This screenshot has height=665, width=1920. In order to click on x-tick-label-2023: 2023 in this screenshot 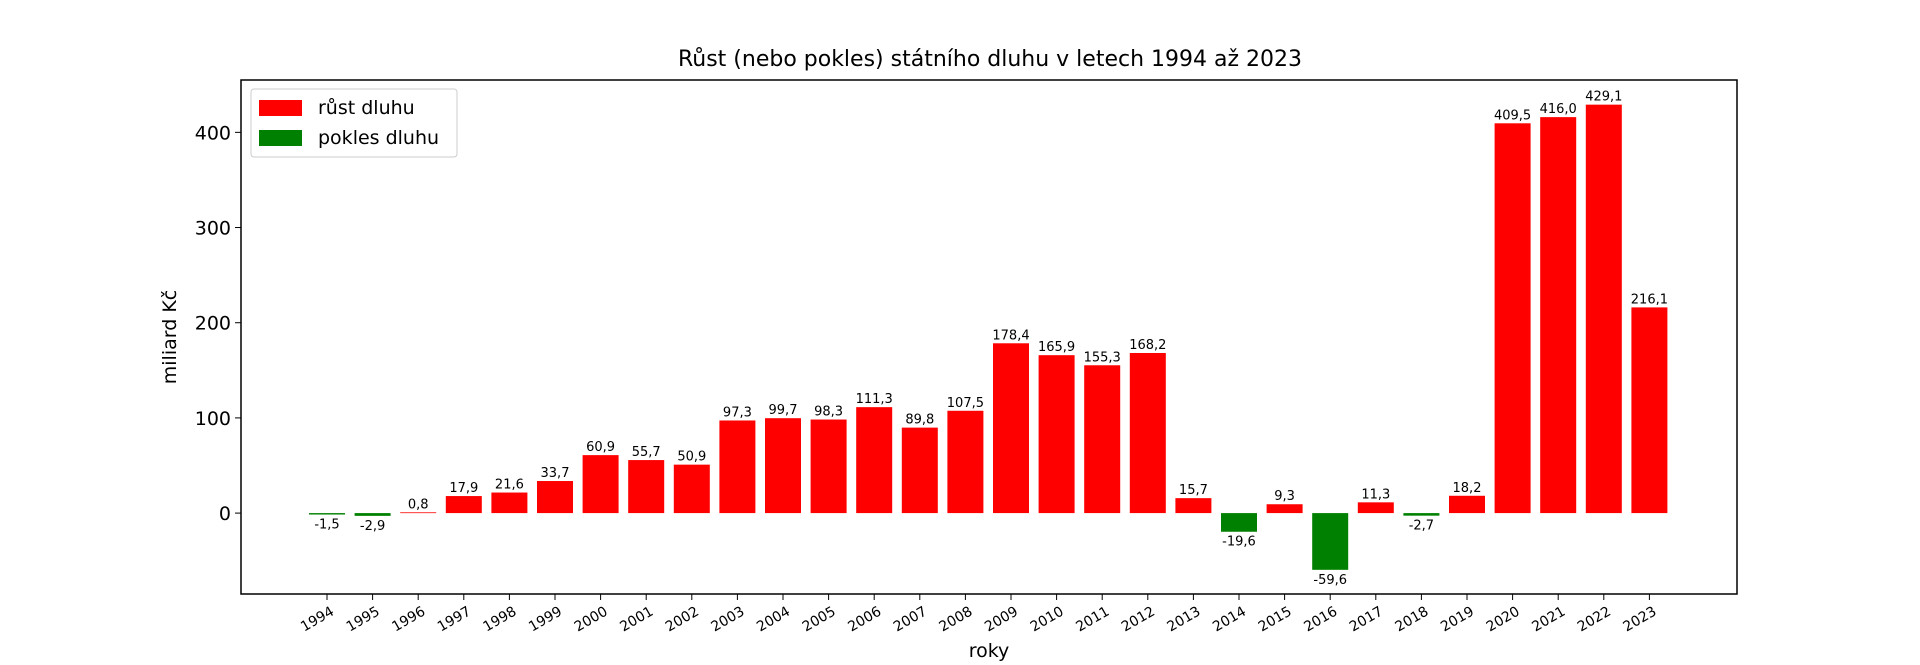, I will do `click(1640, 620)`.